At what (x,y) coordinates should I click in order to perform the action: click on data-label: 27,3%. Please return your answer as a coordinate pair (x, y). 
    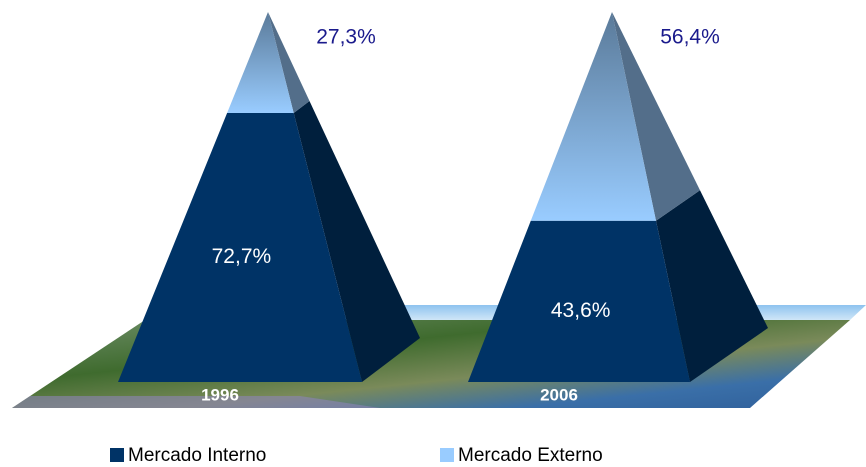
    Looking at the image, I should click on (346, 37).